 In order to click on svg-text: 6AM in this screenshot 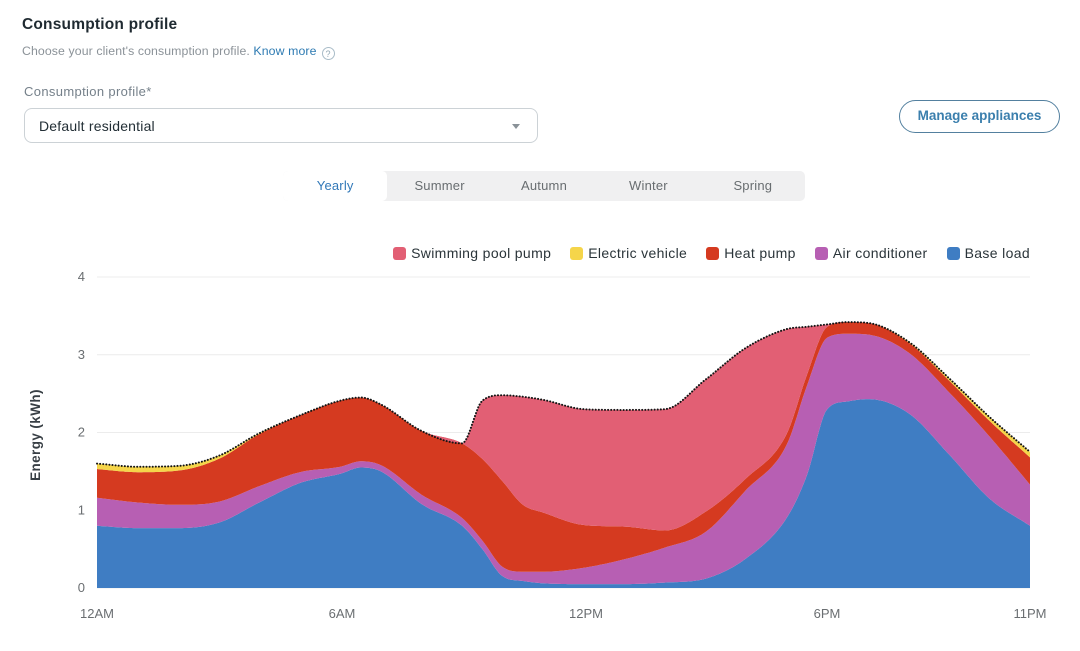, I will do `click(342, 613)`.